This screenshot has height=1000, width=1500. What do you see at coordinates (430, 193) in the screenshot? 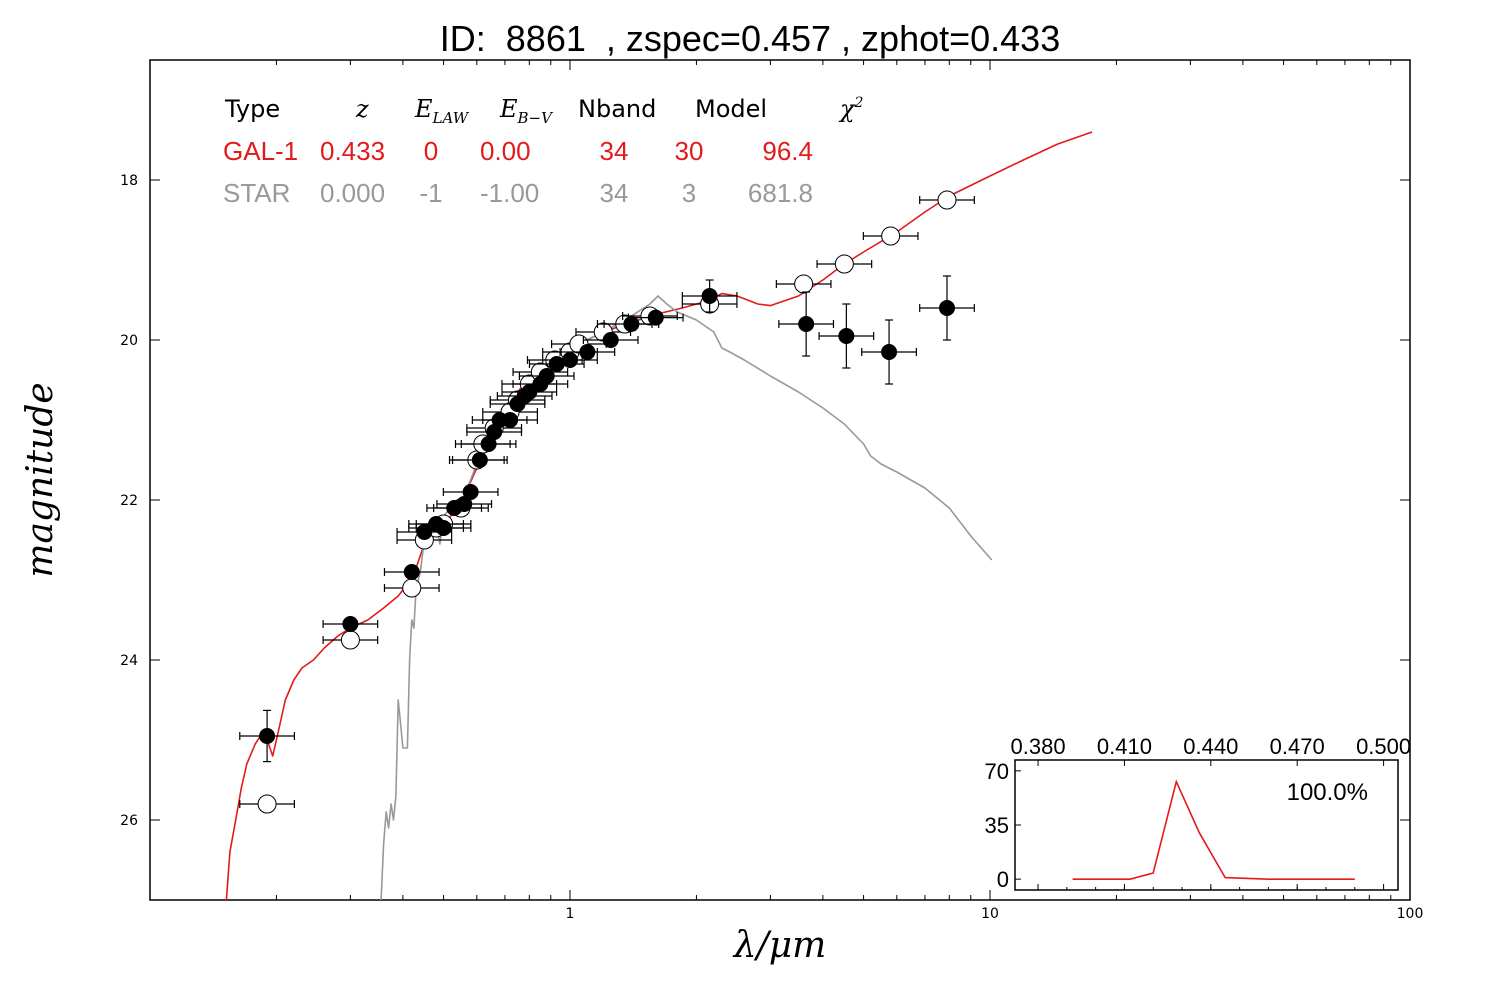
I see `table-cell: -1` at bounding box center [430, 193].